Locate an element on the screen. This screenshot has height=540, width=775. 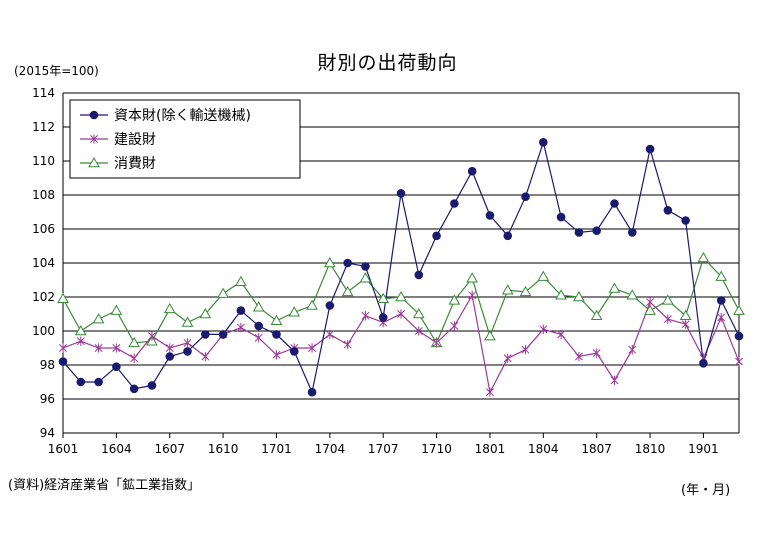
y-tick-label: 104 is located at coordinates (43, 263).